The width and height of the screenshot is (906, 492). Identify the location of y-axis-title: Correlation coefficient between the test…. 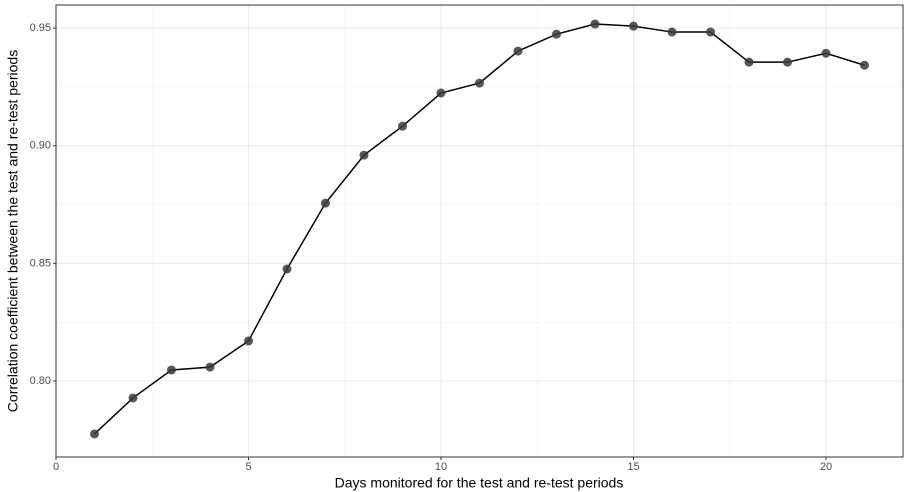
(13, 231).